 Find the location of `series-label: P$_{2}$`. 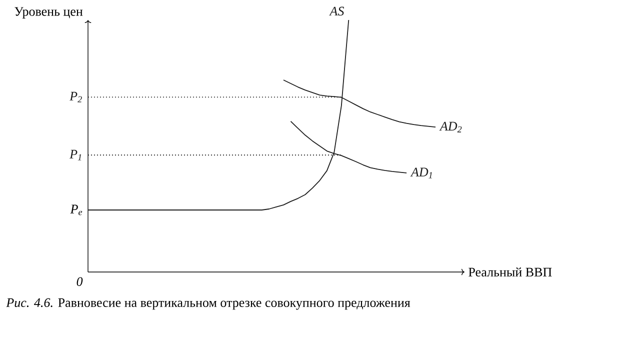

series-label: P$_{2}$ is located at coordinates (76, 97).